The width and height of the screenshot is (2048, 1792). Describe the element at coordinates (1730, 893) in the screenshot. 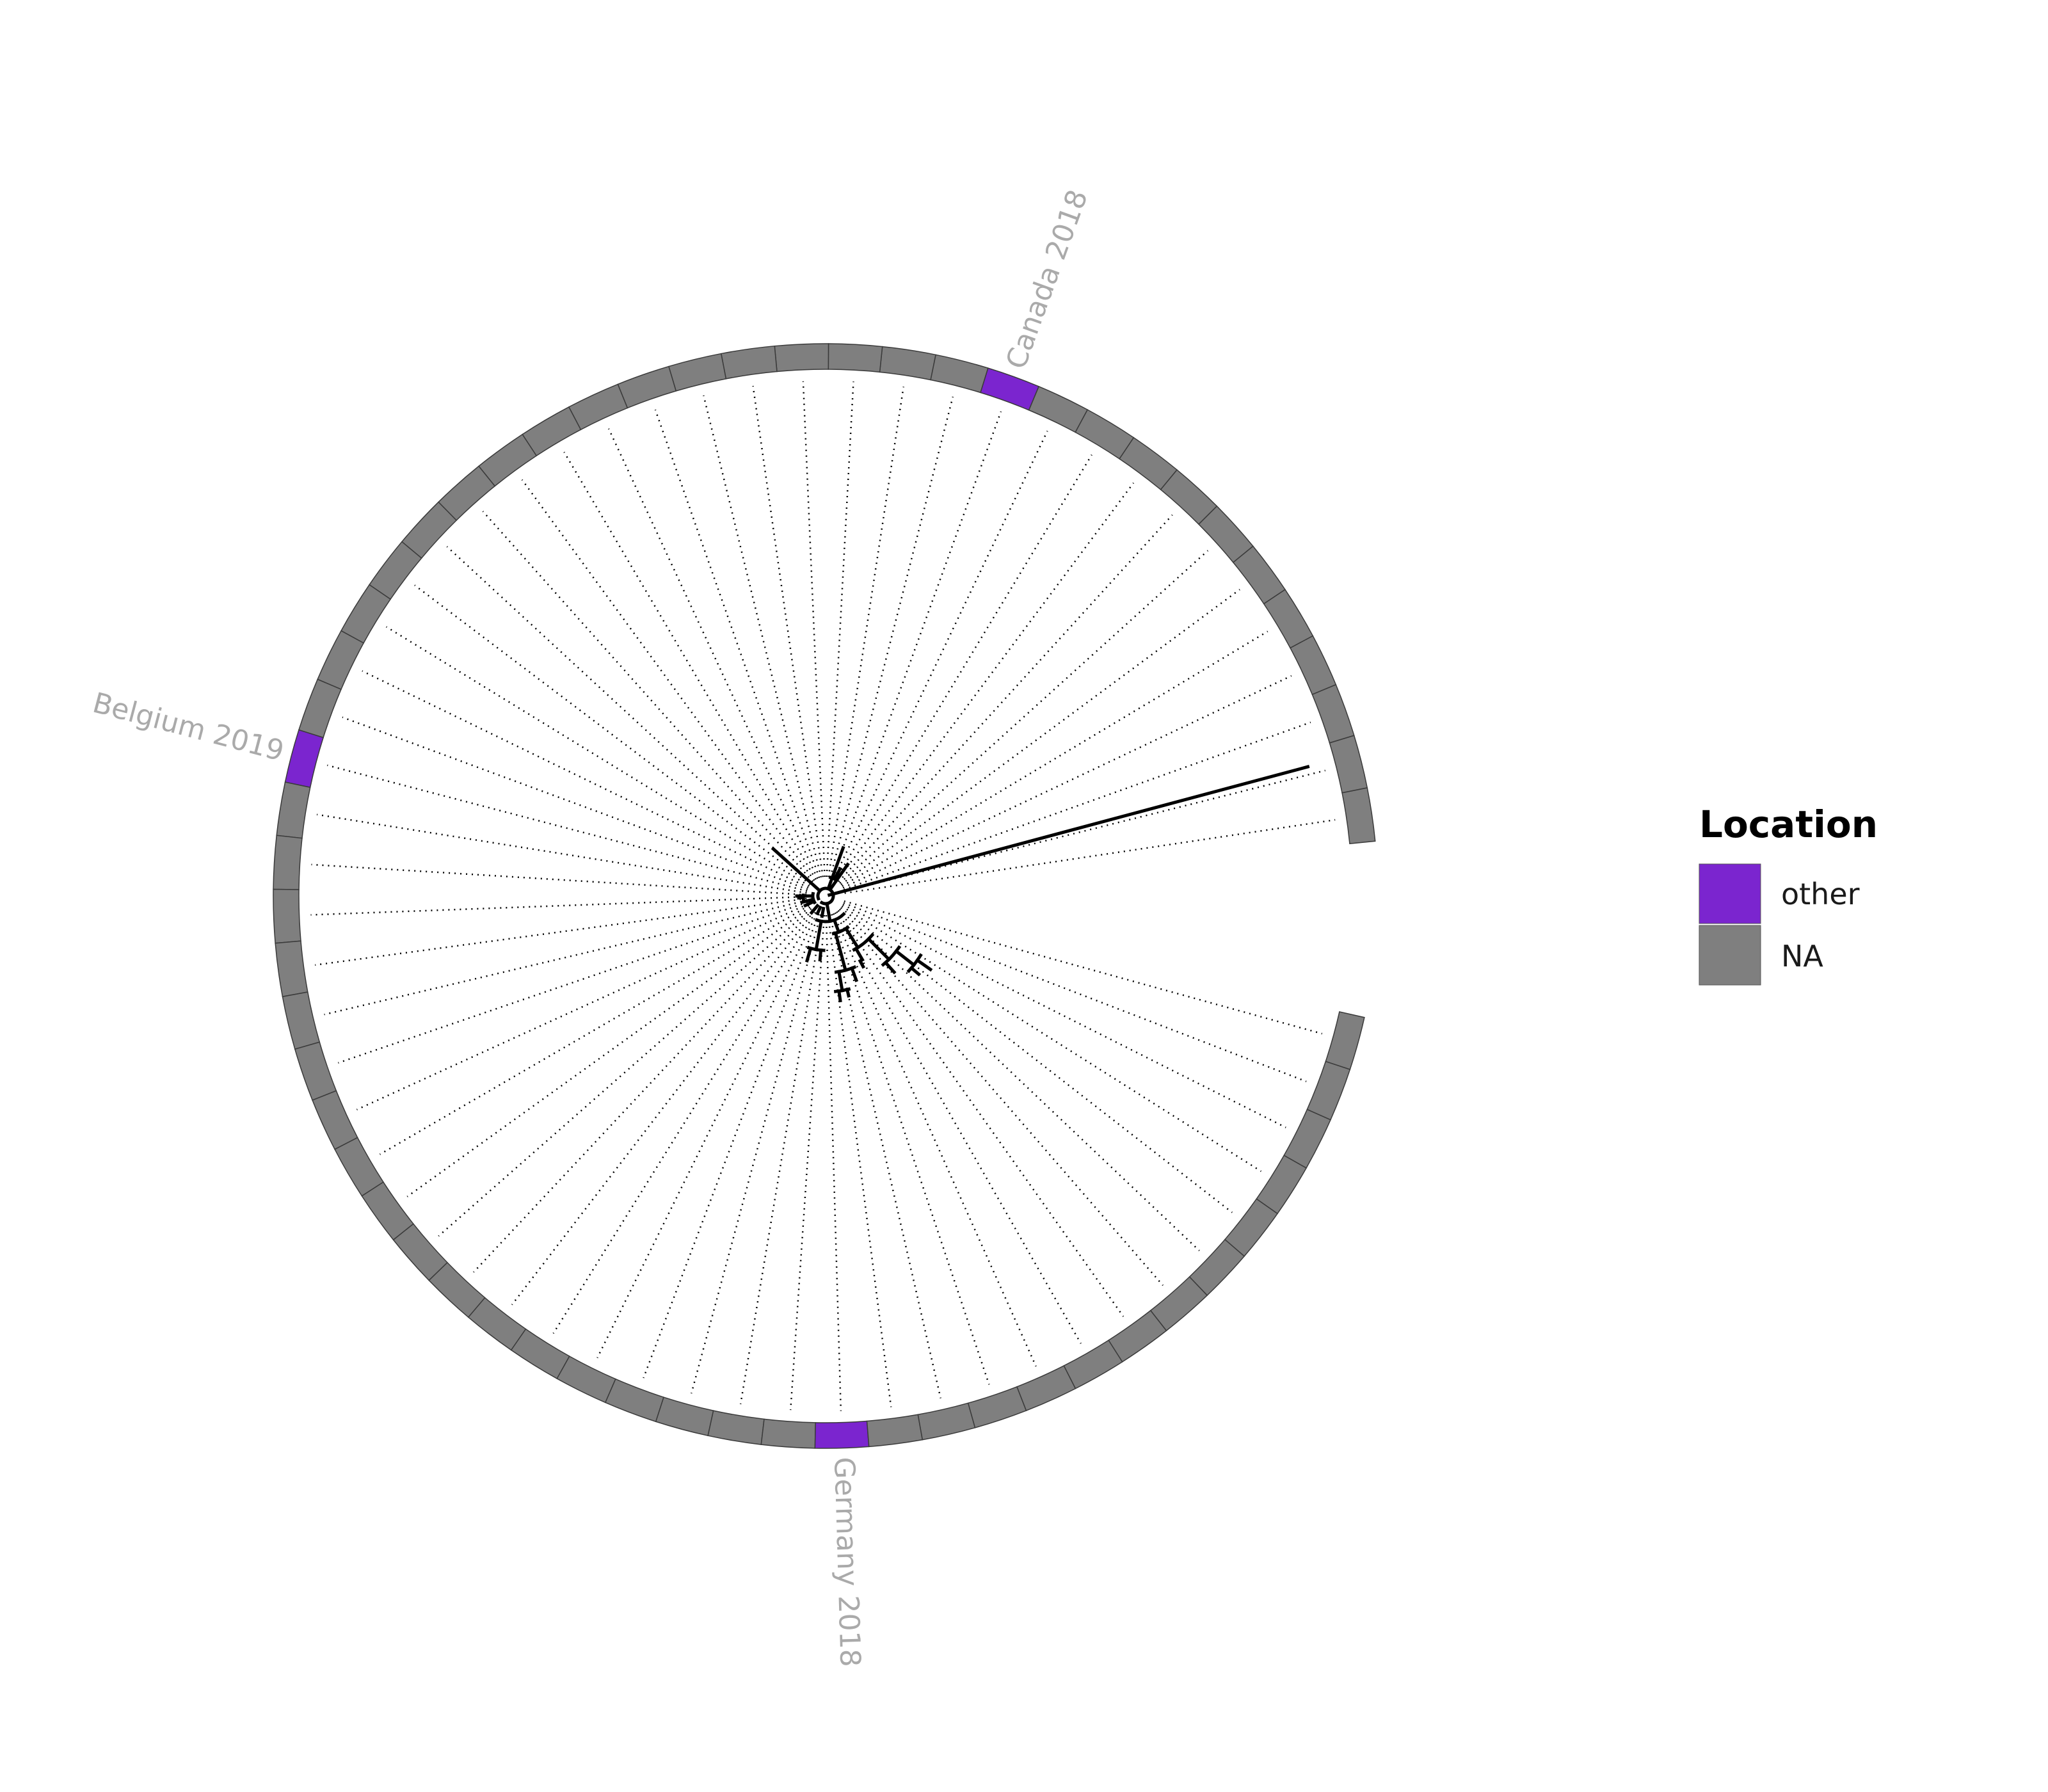

I see `legend-swatch-other` at that location.